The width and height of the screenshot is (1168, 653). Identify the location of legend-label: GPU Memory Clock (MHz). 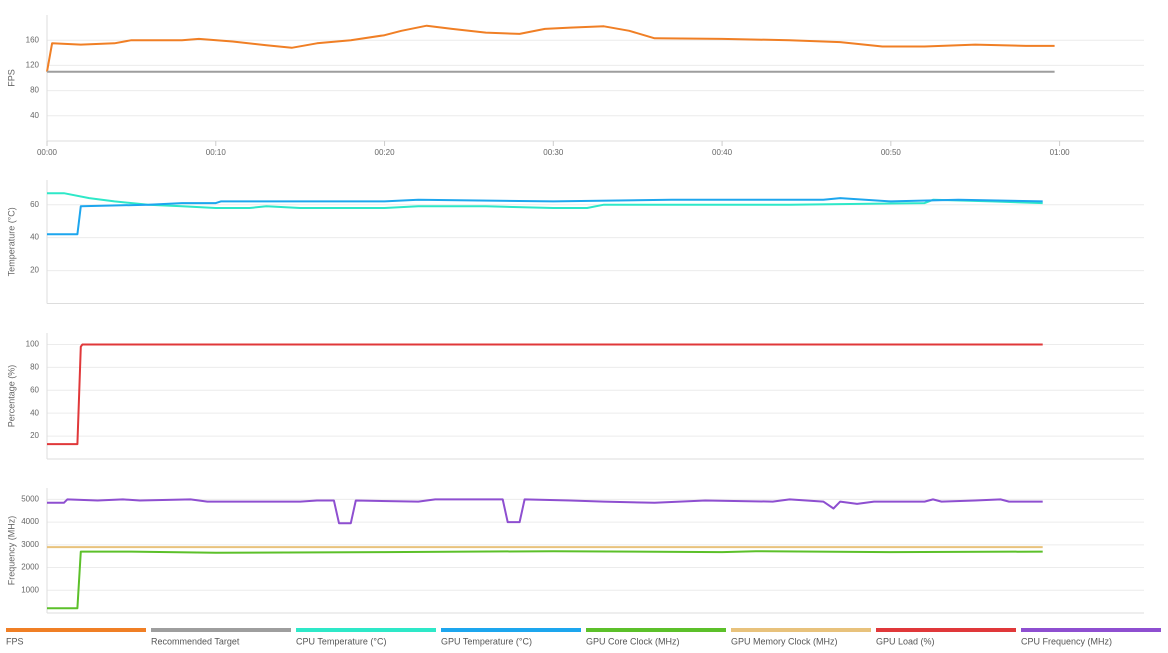
(784, 641).